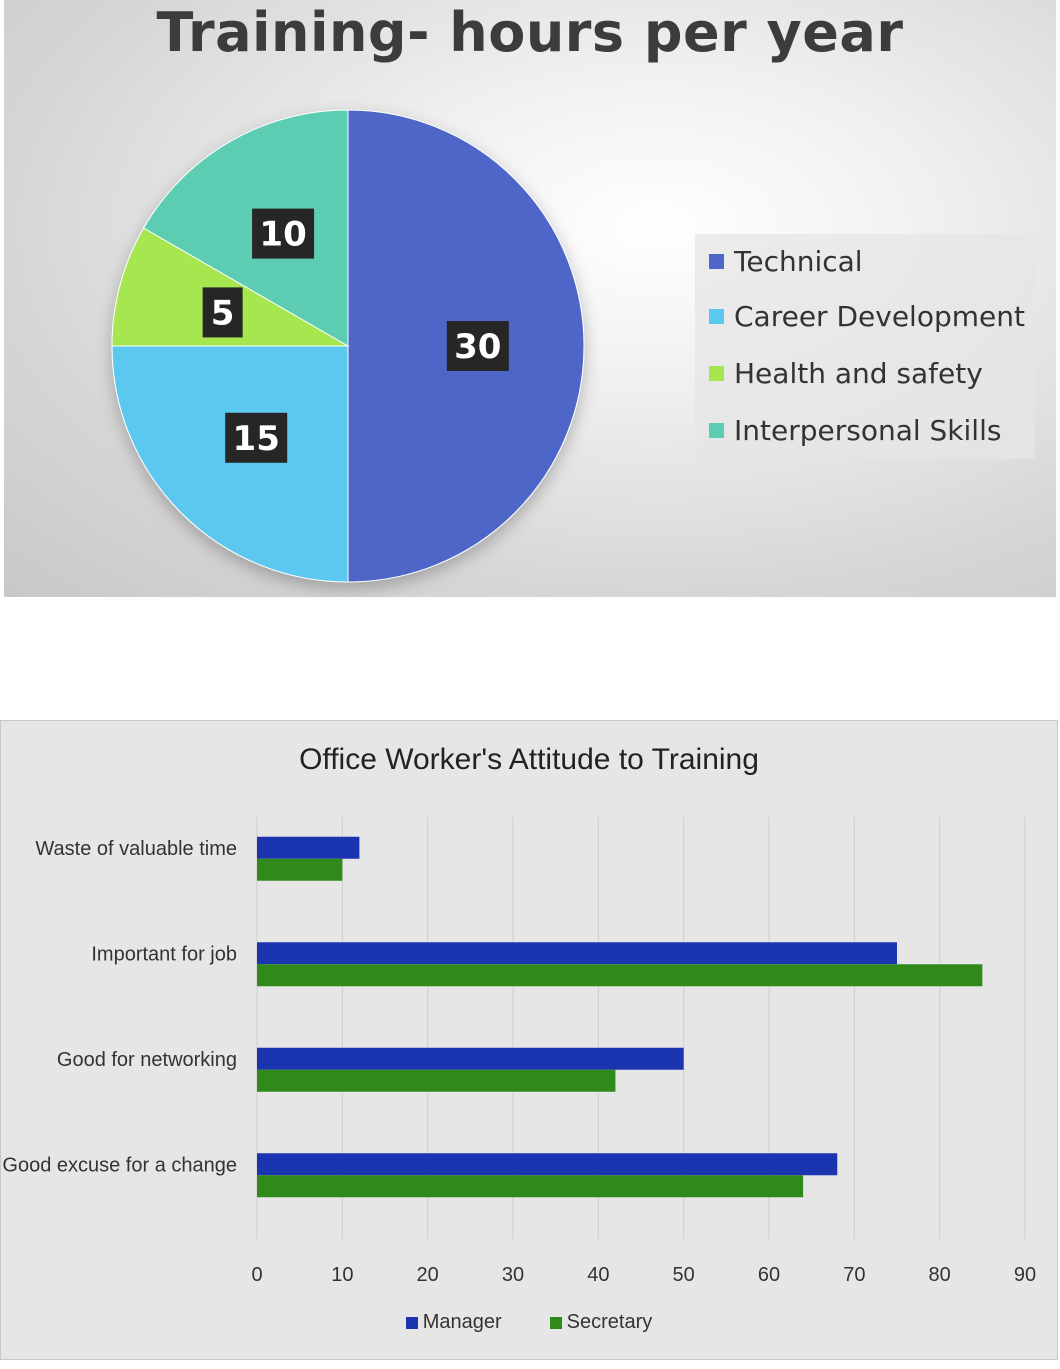 The height and width of the screenshot is (1369, 1060). What do you see at coordinates (868, 430) in the screenshot?
I see `legend-label: Interpersonal Skills` at bounding box center [868, 430].